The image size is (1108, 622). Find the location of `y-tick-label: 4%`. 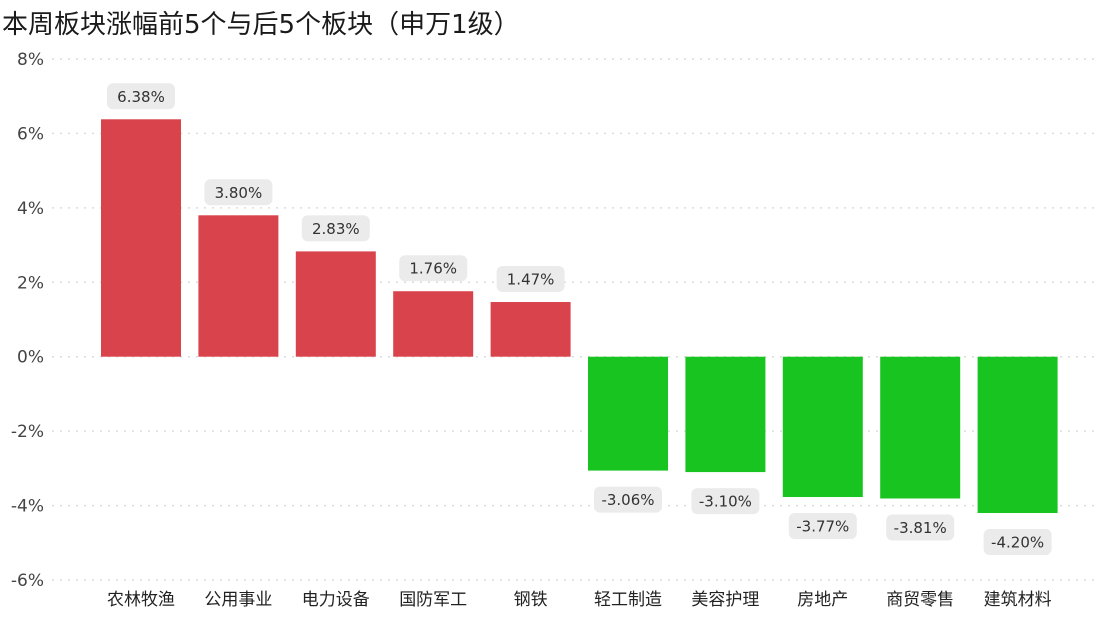

y-tick-label: 4% is located at coordinates (30, 209).